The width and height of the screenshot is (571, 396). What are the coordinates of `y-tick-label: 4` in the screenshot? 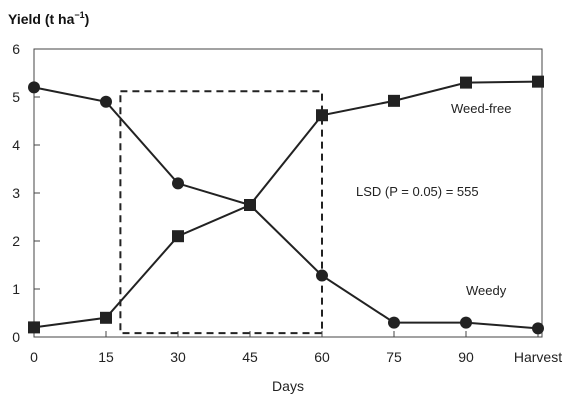 It's located at (16, 145).